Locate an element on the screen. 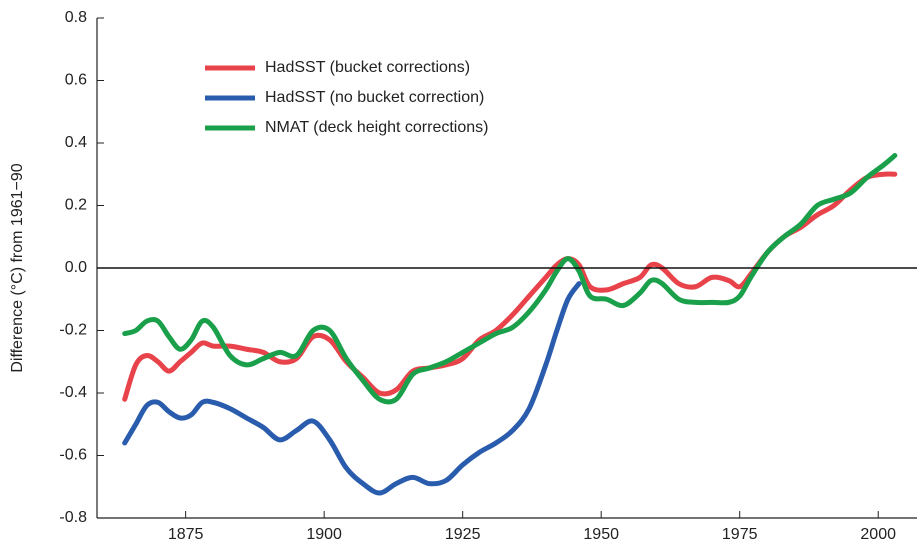 The image size is (919, 545). legend-label: HadSST (bucket corrections) is located at coordinates (367, 67).